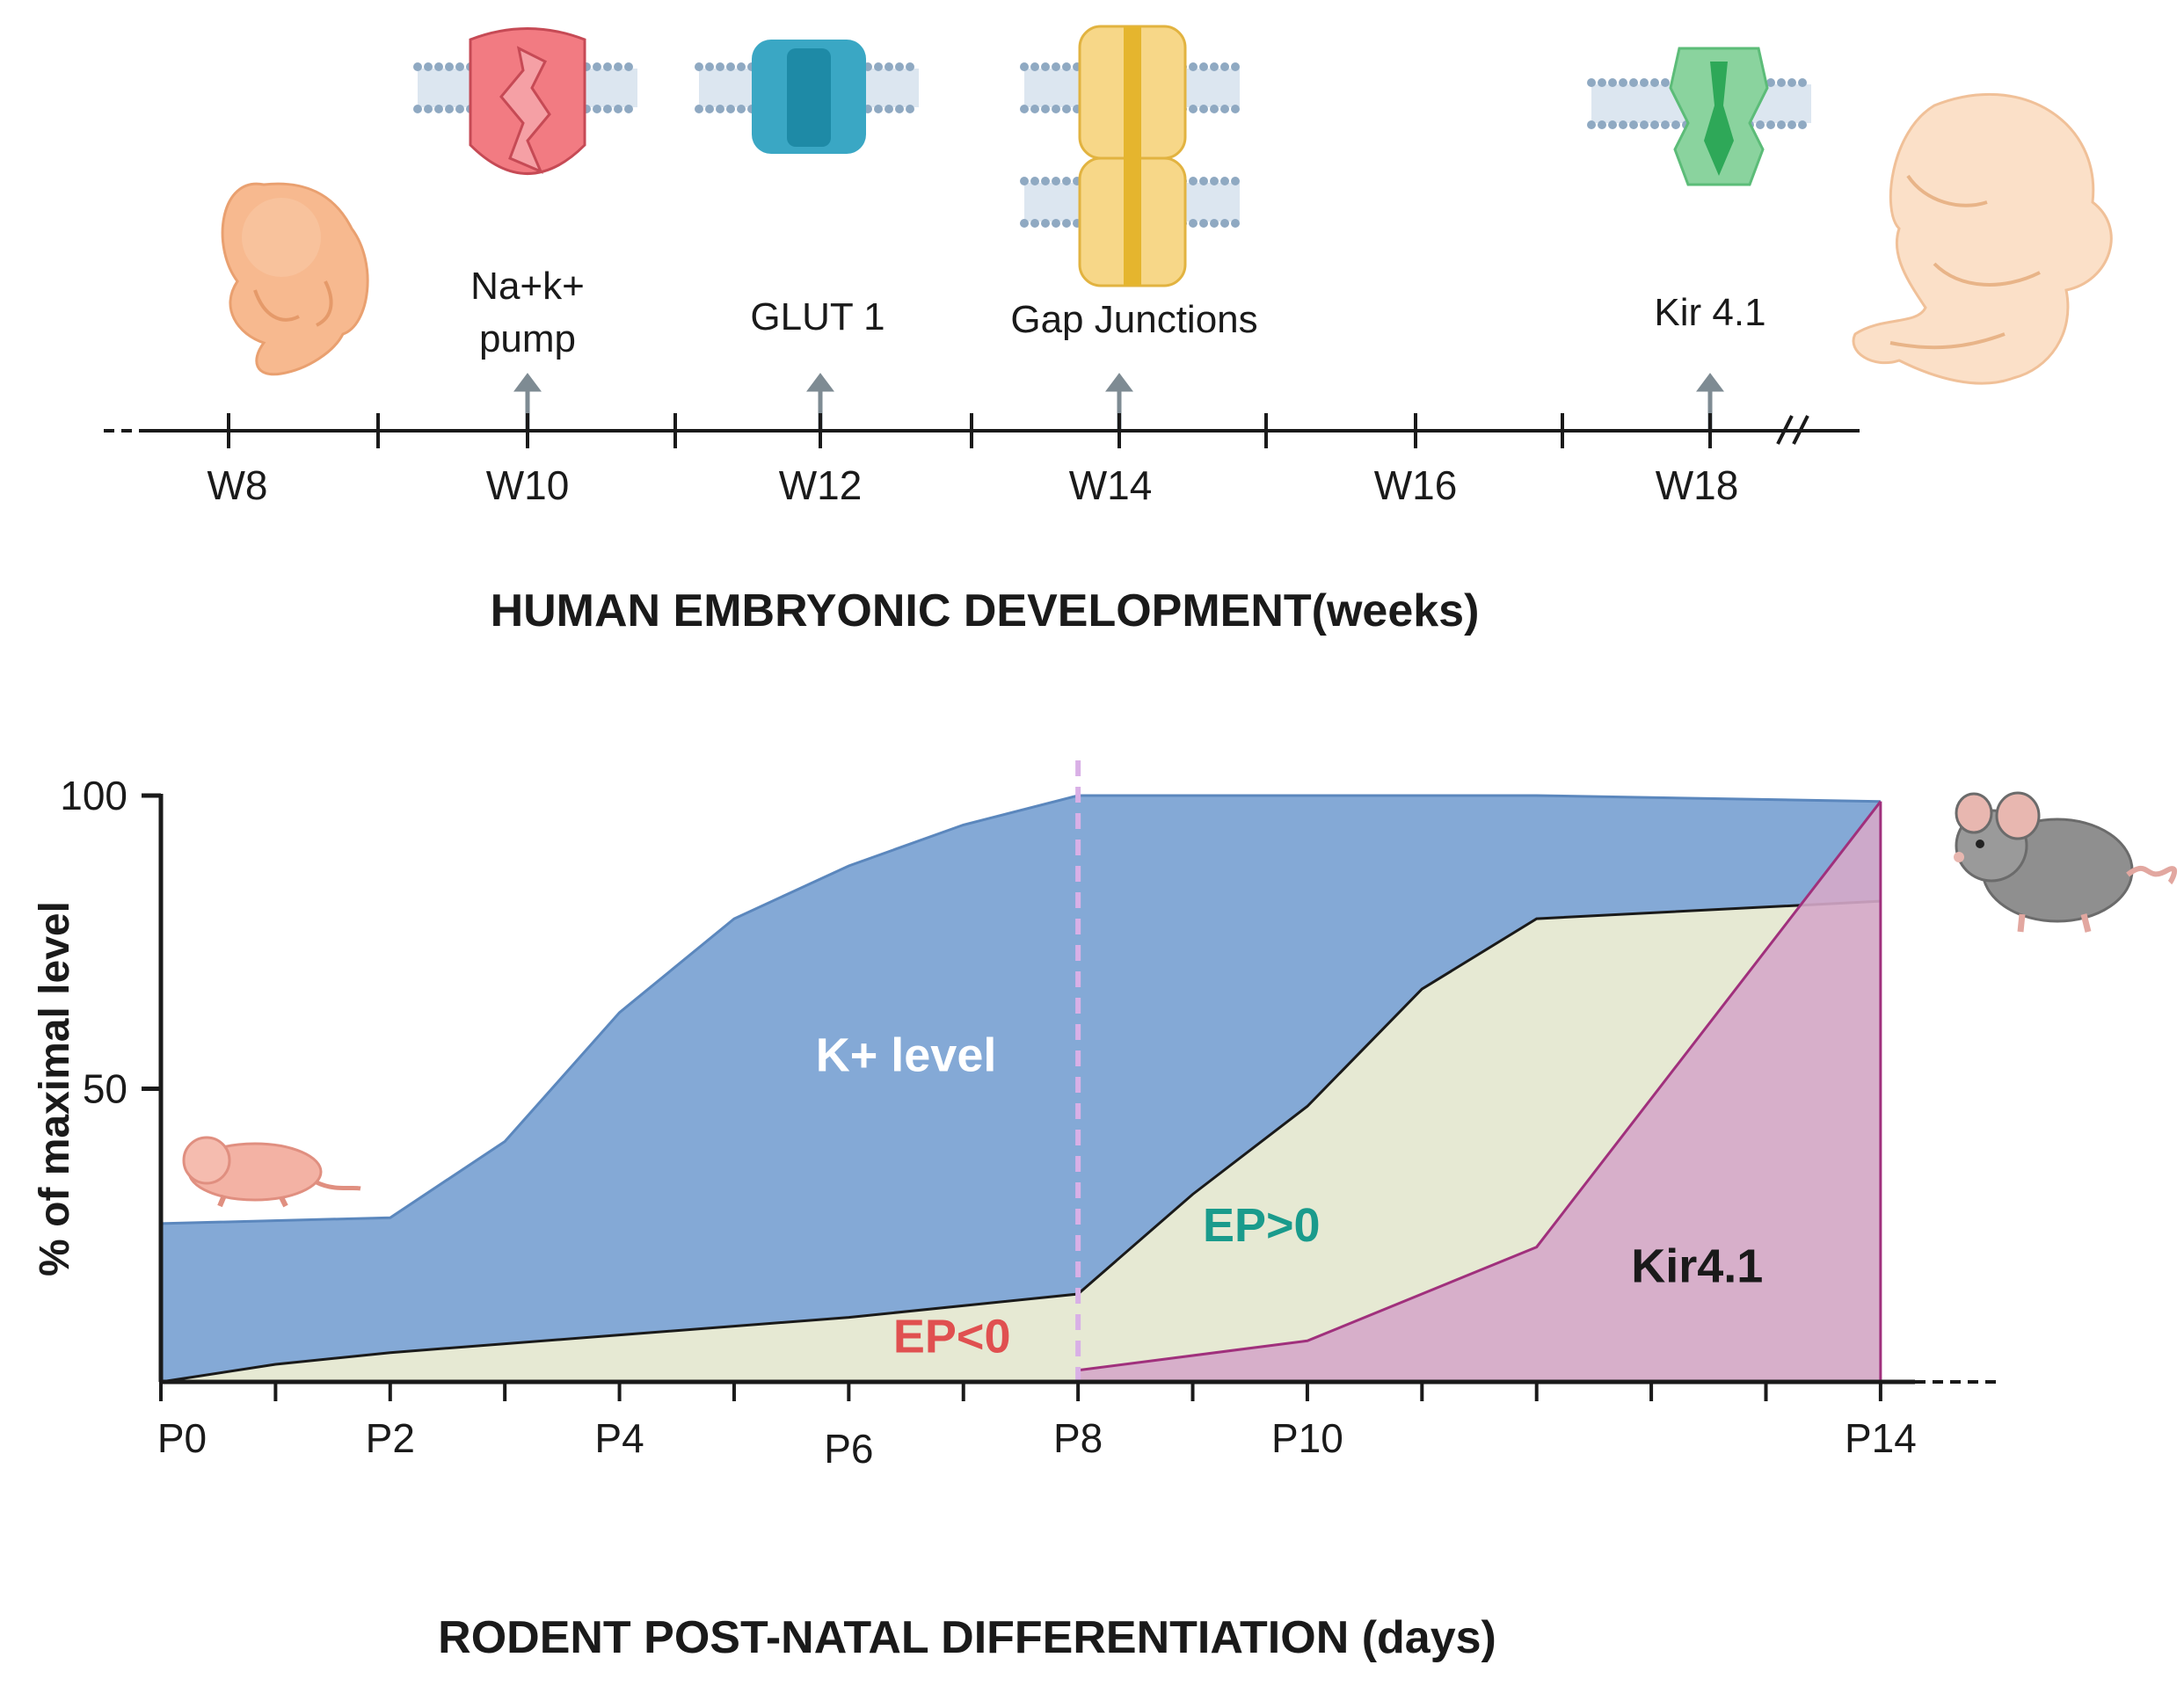 This screenshot has height=1701, width=2184. What do you see at coordinates (1118, 402) in the screenshot?
I see `milestone-arrows` at bounding box center [1118, 402].